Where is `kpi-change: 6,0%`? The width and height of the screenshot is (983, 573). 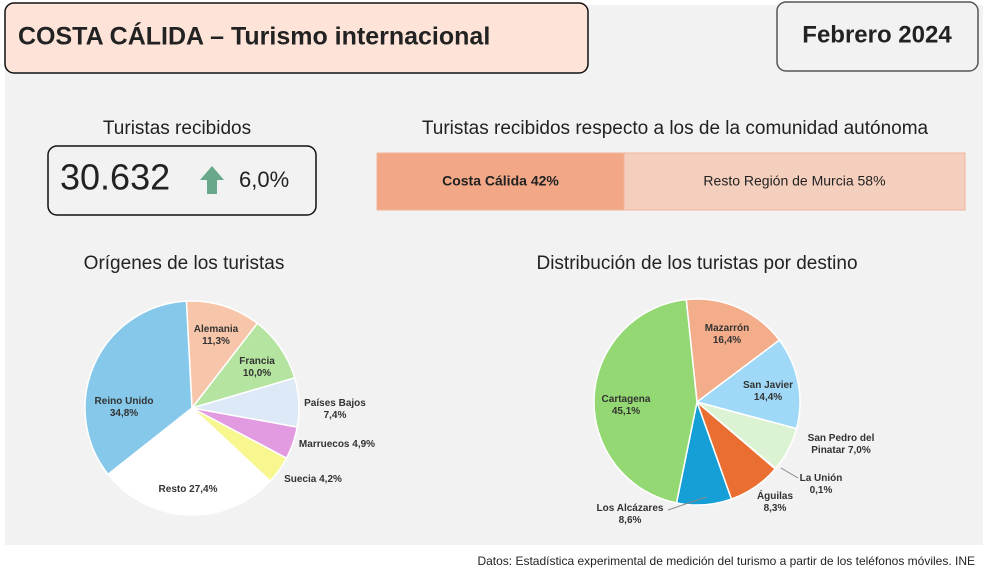
kpi-change: 6,0% is located at coordinates (264, 179).